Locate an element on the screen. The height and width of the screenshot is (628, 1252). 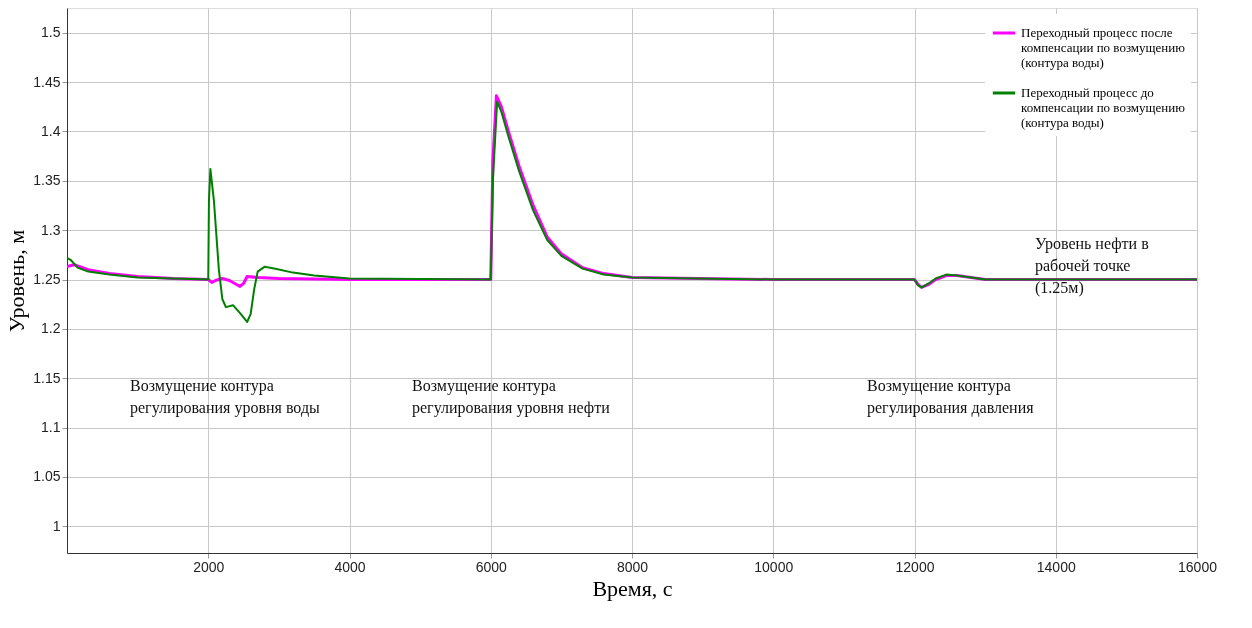
annotation: Уровень нефти в рабочей точке (1.25м) is located at coordinates (1092, 266).